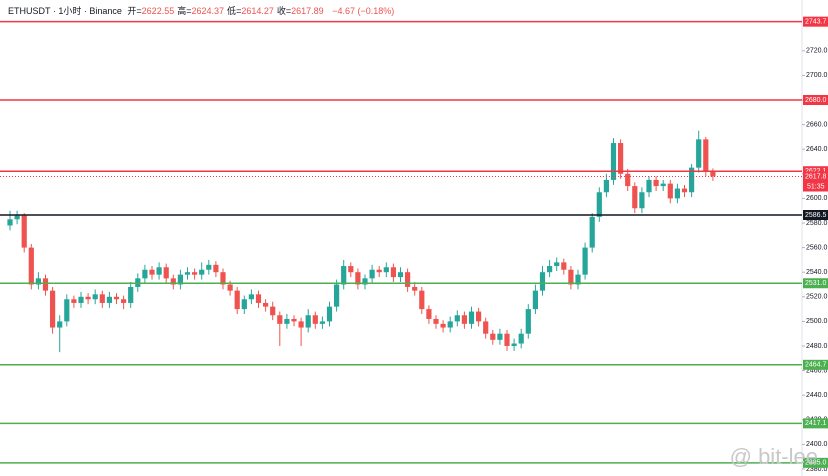 This screenshot has height=476, width=828. What do you see at coordinates (817, 247) in the screenshot?
I see `y-tick-label: 2560.0` at bounding box center [817, 247].